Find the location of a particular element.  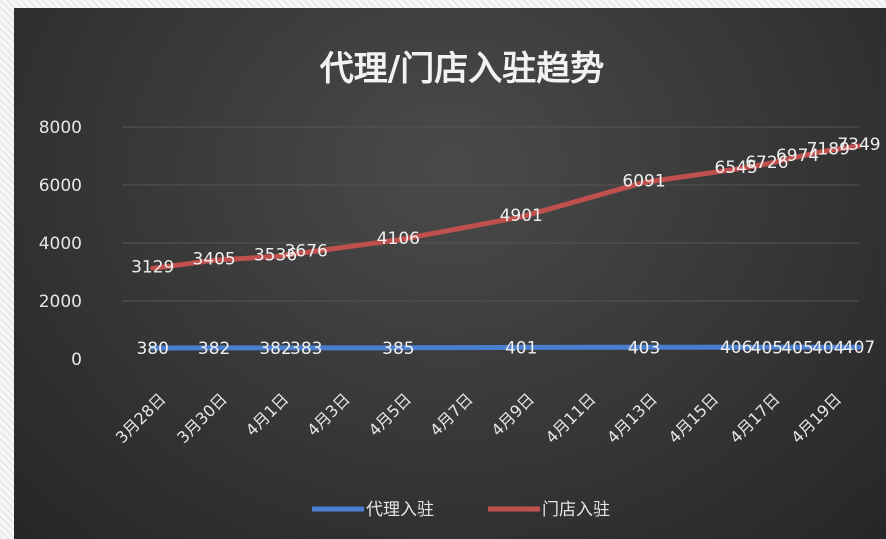

data-label: 3405 is located at coordinates (213, 259).